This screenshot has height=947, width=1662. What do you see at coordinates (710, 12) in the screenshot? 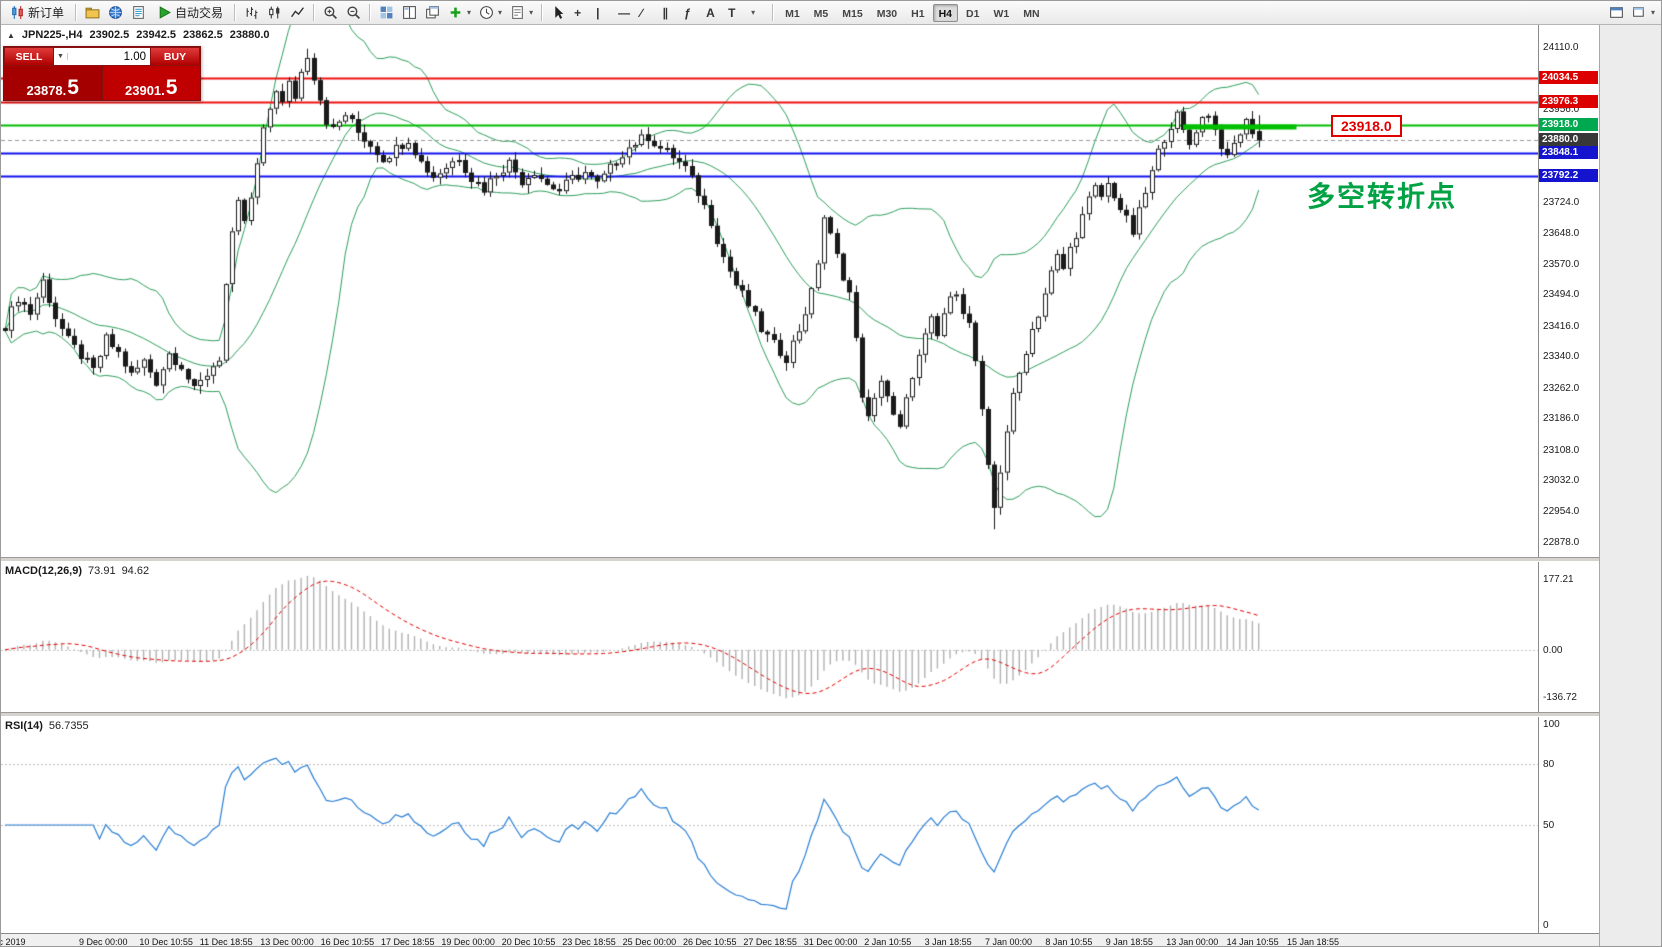
I see `text-tool-icon: A` at bounding box center [710, 12].